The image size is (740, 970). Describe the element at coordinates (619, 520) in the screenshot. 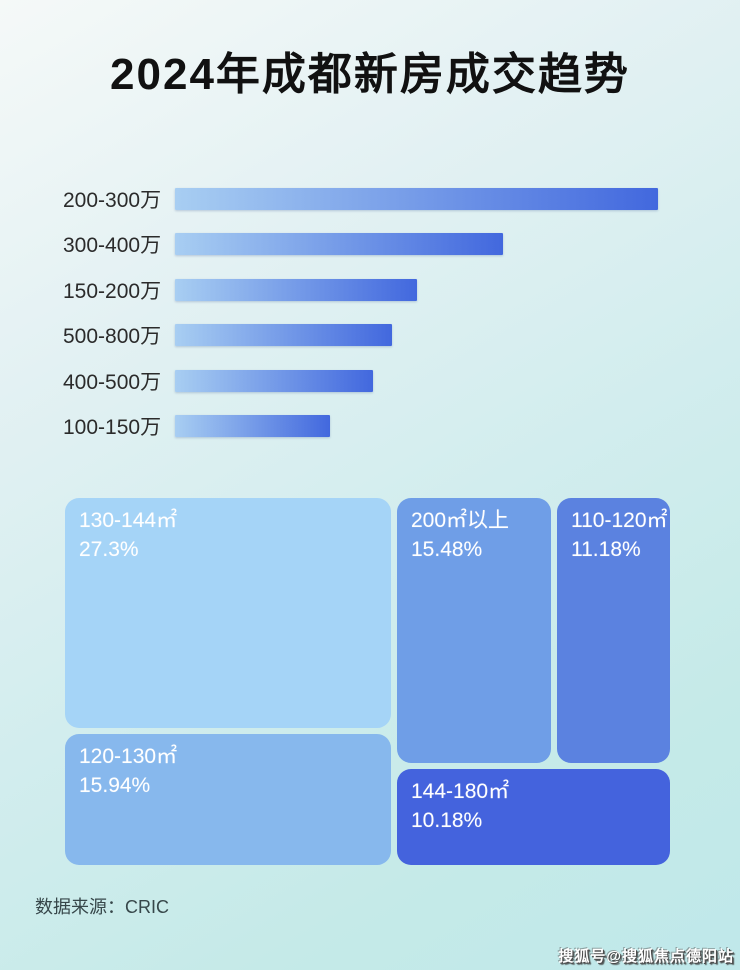

I see `tile-range-label: 110-120㎡` at that location.